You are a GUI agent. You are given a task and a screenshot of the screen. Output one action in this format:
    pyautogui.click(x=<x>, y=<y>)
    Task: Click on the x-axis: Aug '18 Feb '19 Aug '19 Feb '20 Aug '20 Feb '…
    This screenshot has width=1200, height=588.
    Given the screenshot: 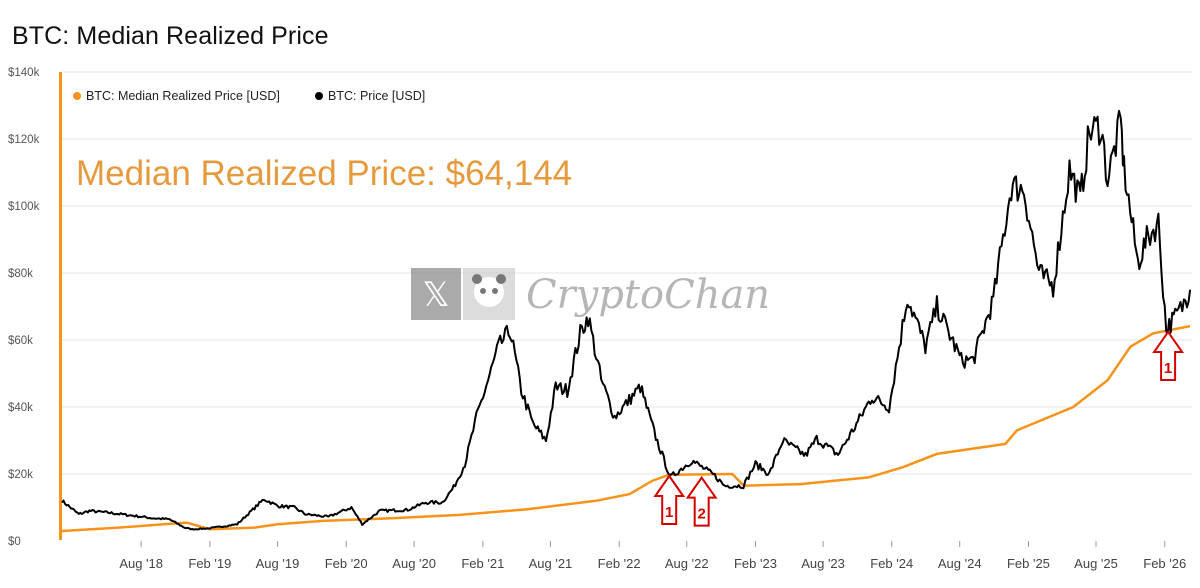 What is the action you would take?
    pyautogui.click(x=652, y=556)
    